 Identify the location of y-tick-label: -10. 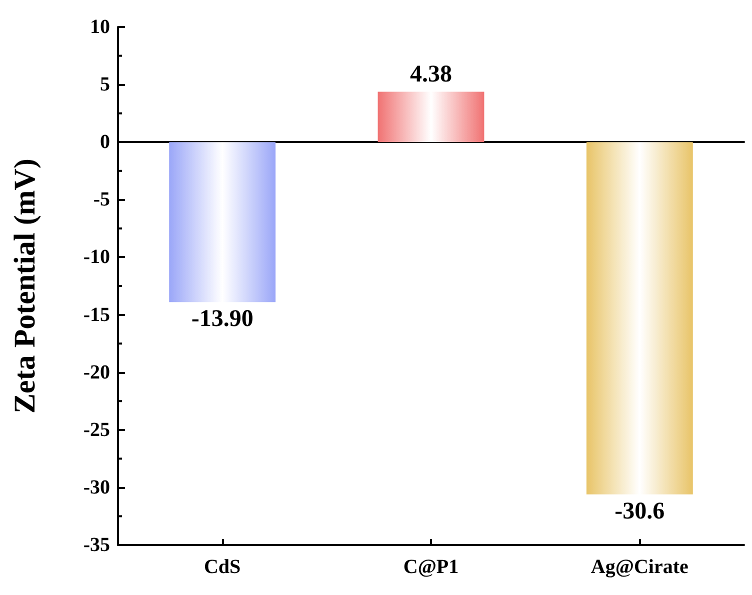
(96, 257).